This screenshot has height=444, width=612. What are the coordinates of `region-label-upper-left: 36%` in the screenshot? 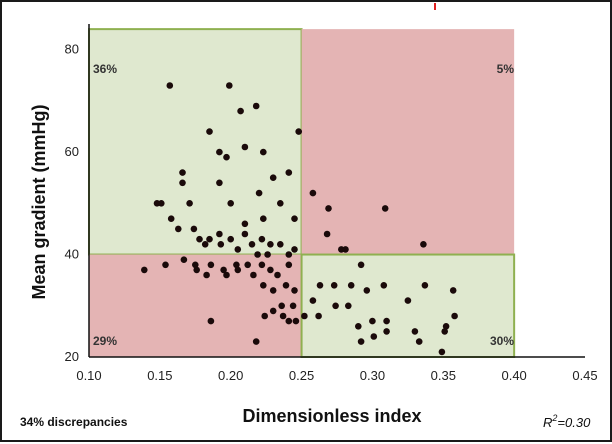 It's located at (105, 69).